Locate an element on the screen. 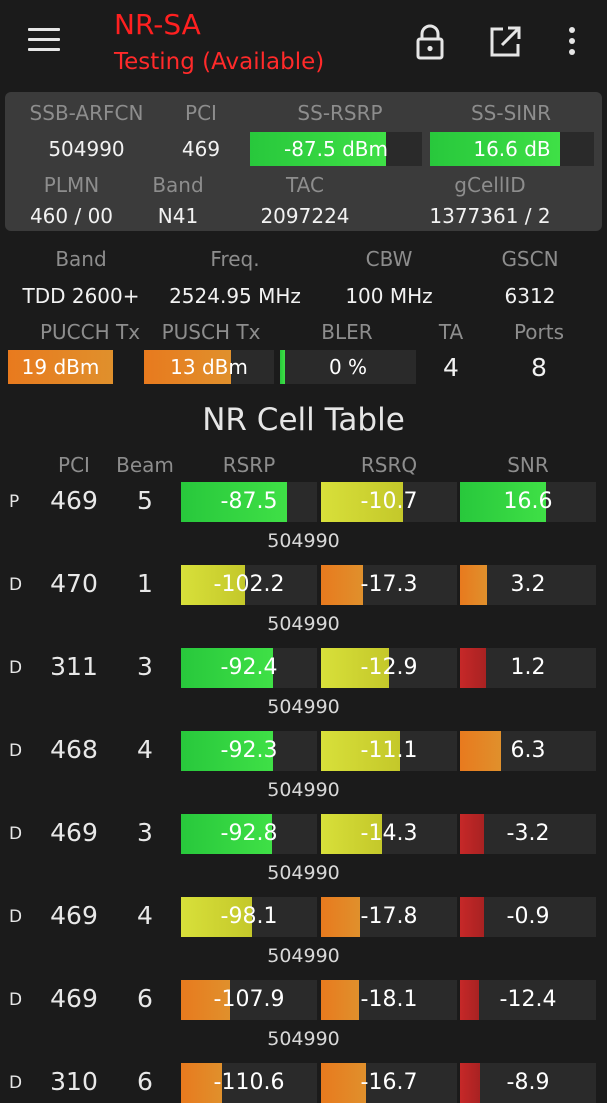 This screenshot has height=1103, width=607. menu-icon is located at coordinates (44, 41).